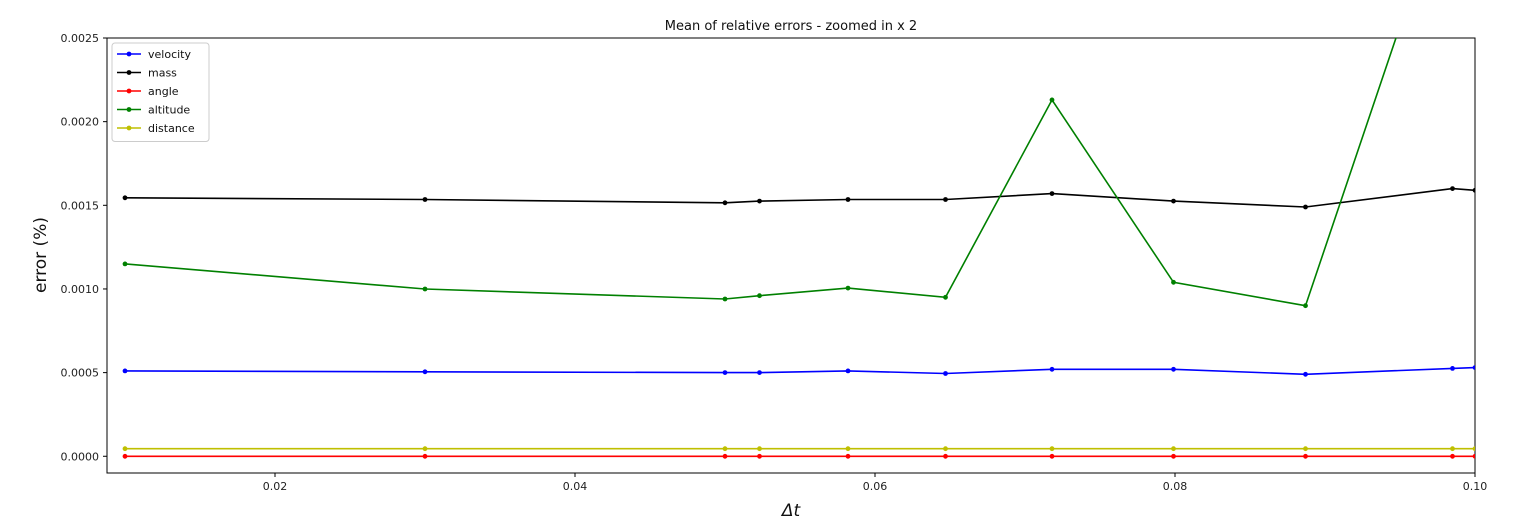 This screenshot has width=1522, height=529. I want to click on series-velocity, so click(798, 371).